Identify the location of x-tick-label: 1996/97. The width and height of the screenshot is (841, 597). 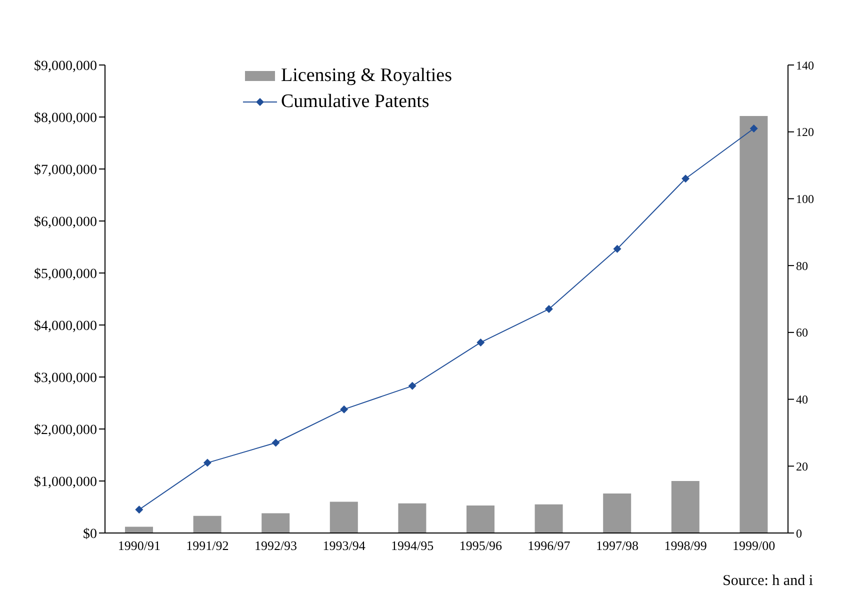
(549, 546).